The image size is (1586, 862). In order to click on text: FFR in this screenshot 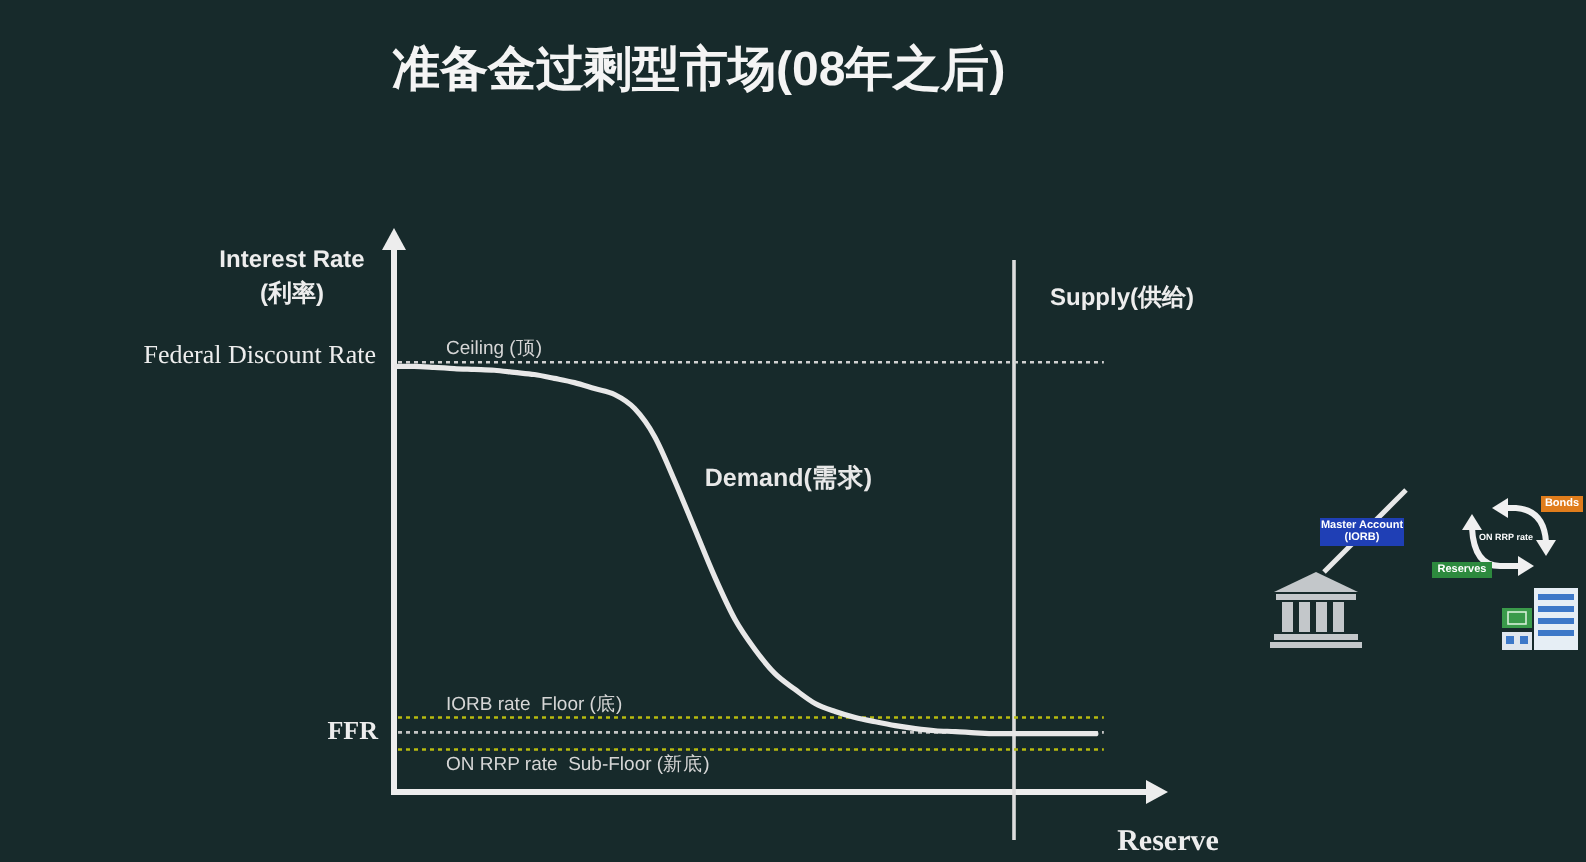, I will do `click(353, 729)`.